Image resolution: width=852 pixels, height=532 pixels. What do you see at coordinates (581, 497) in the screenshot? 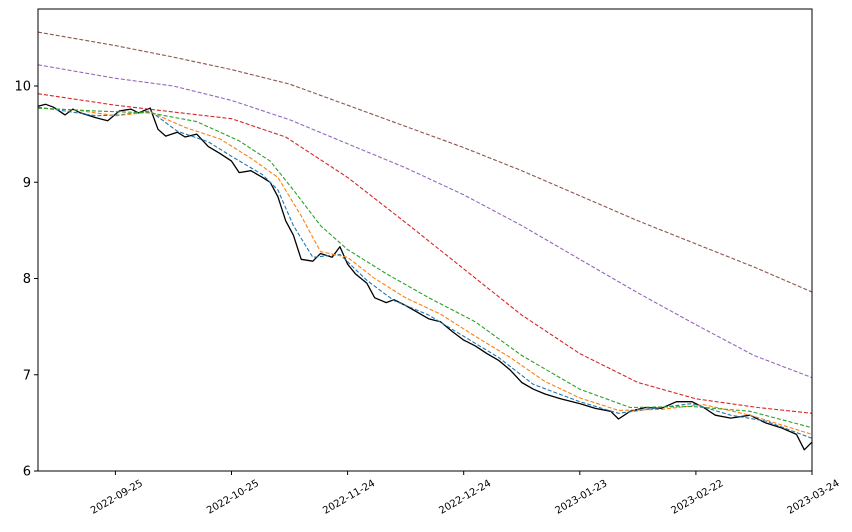
I see `x-tick-label: 2023-01-23` at bounding box center [581, 497].